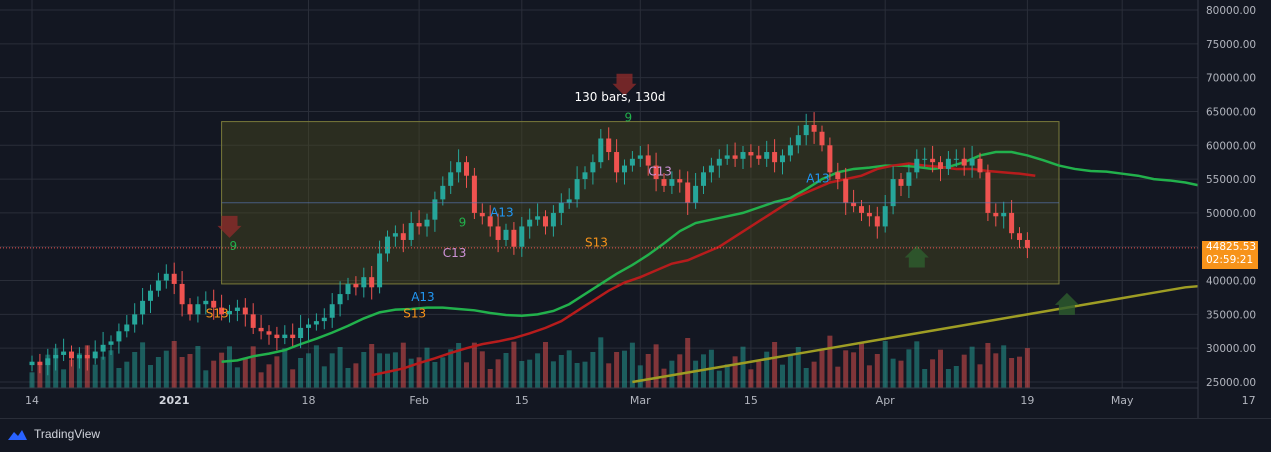 The height and width of the screenshot is (452, 1271). I want to click on moving-average-line, so click(929, 333).